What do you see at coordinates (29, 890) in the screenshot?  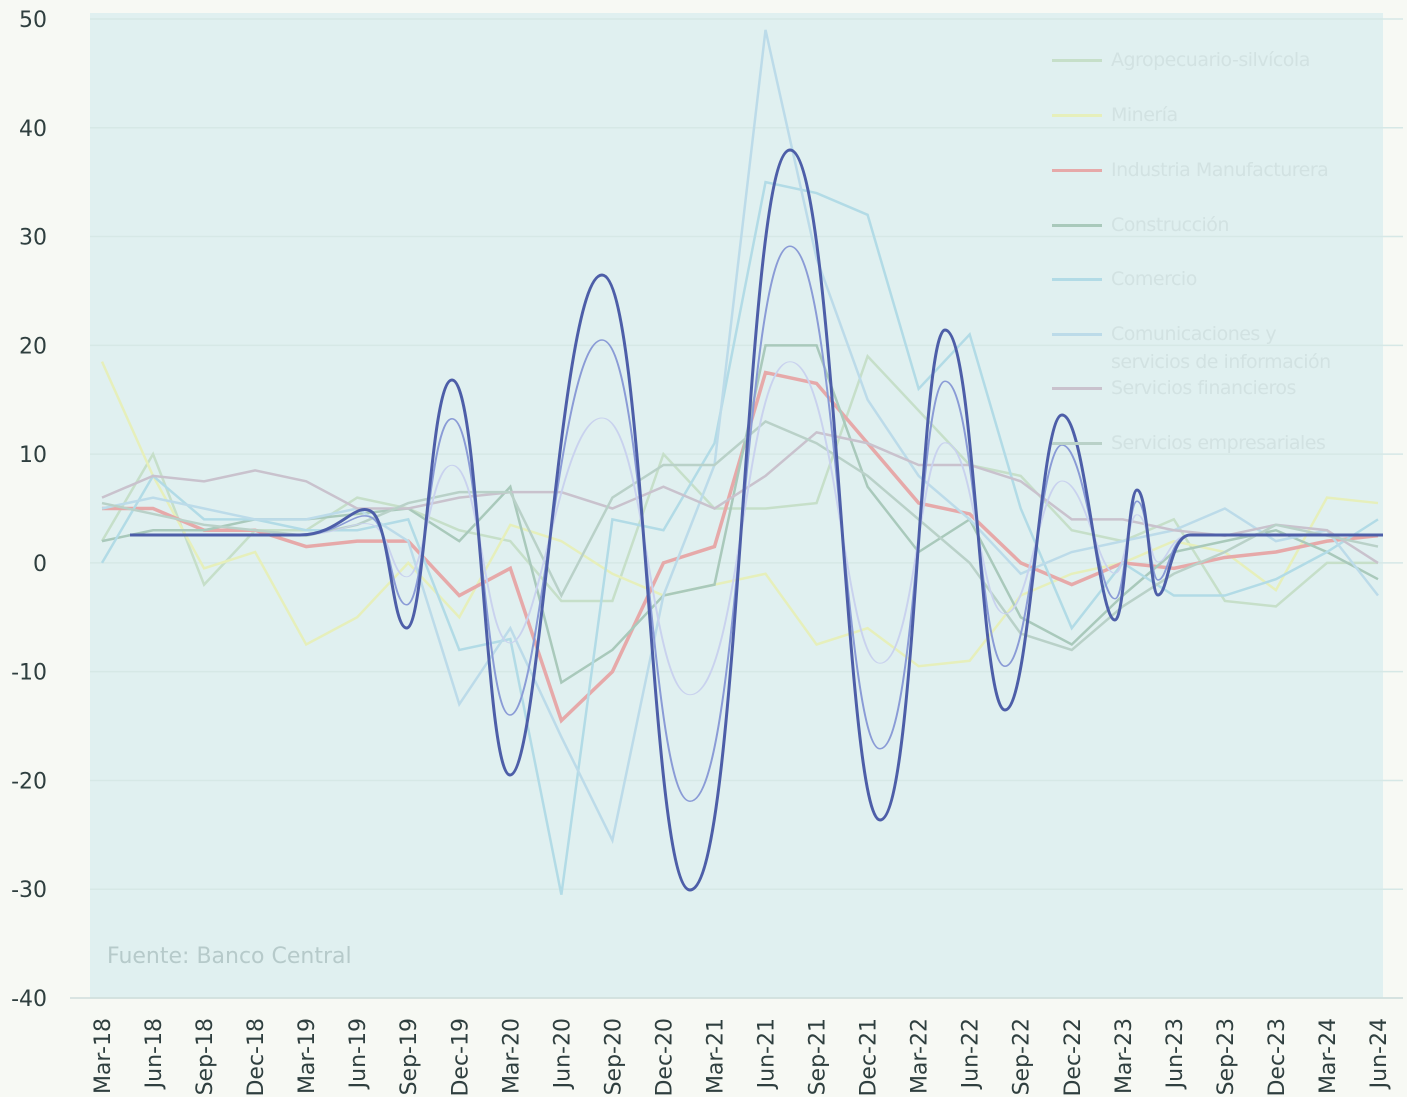 I see `y-tick-label: -30` at bounding box center [29, 890].